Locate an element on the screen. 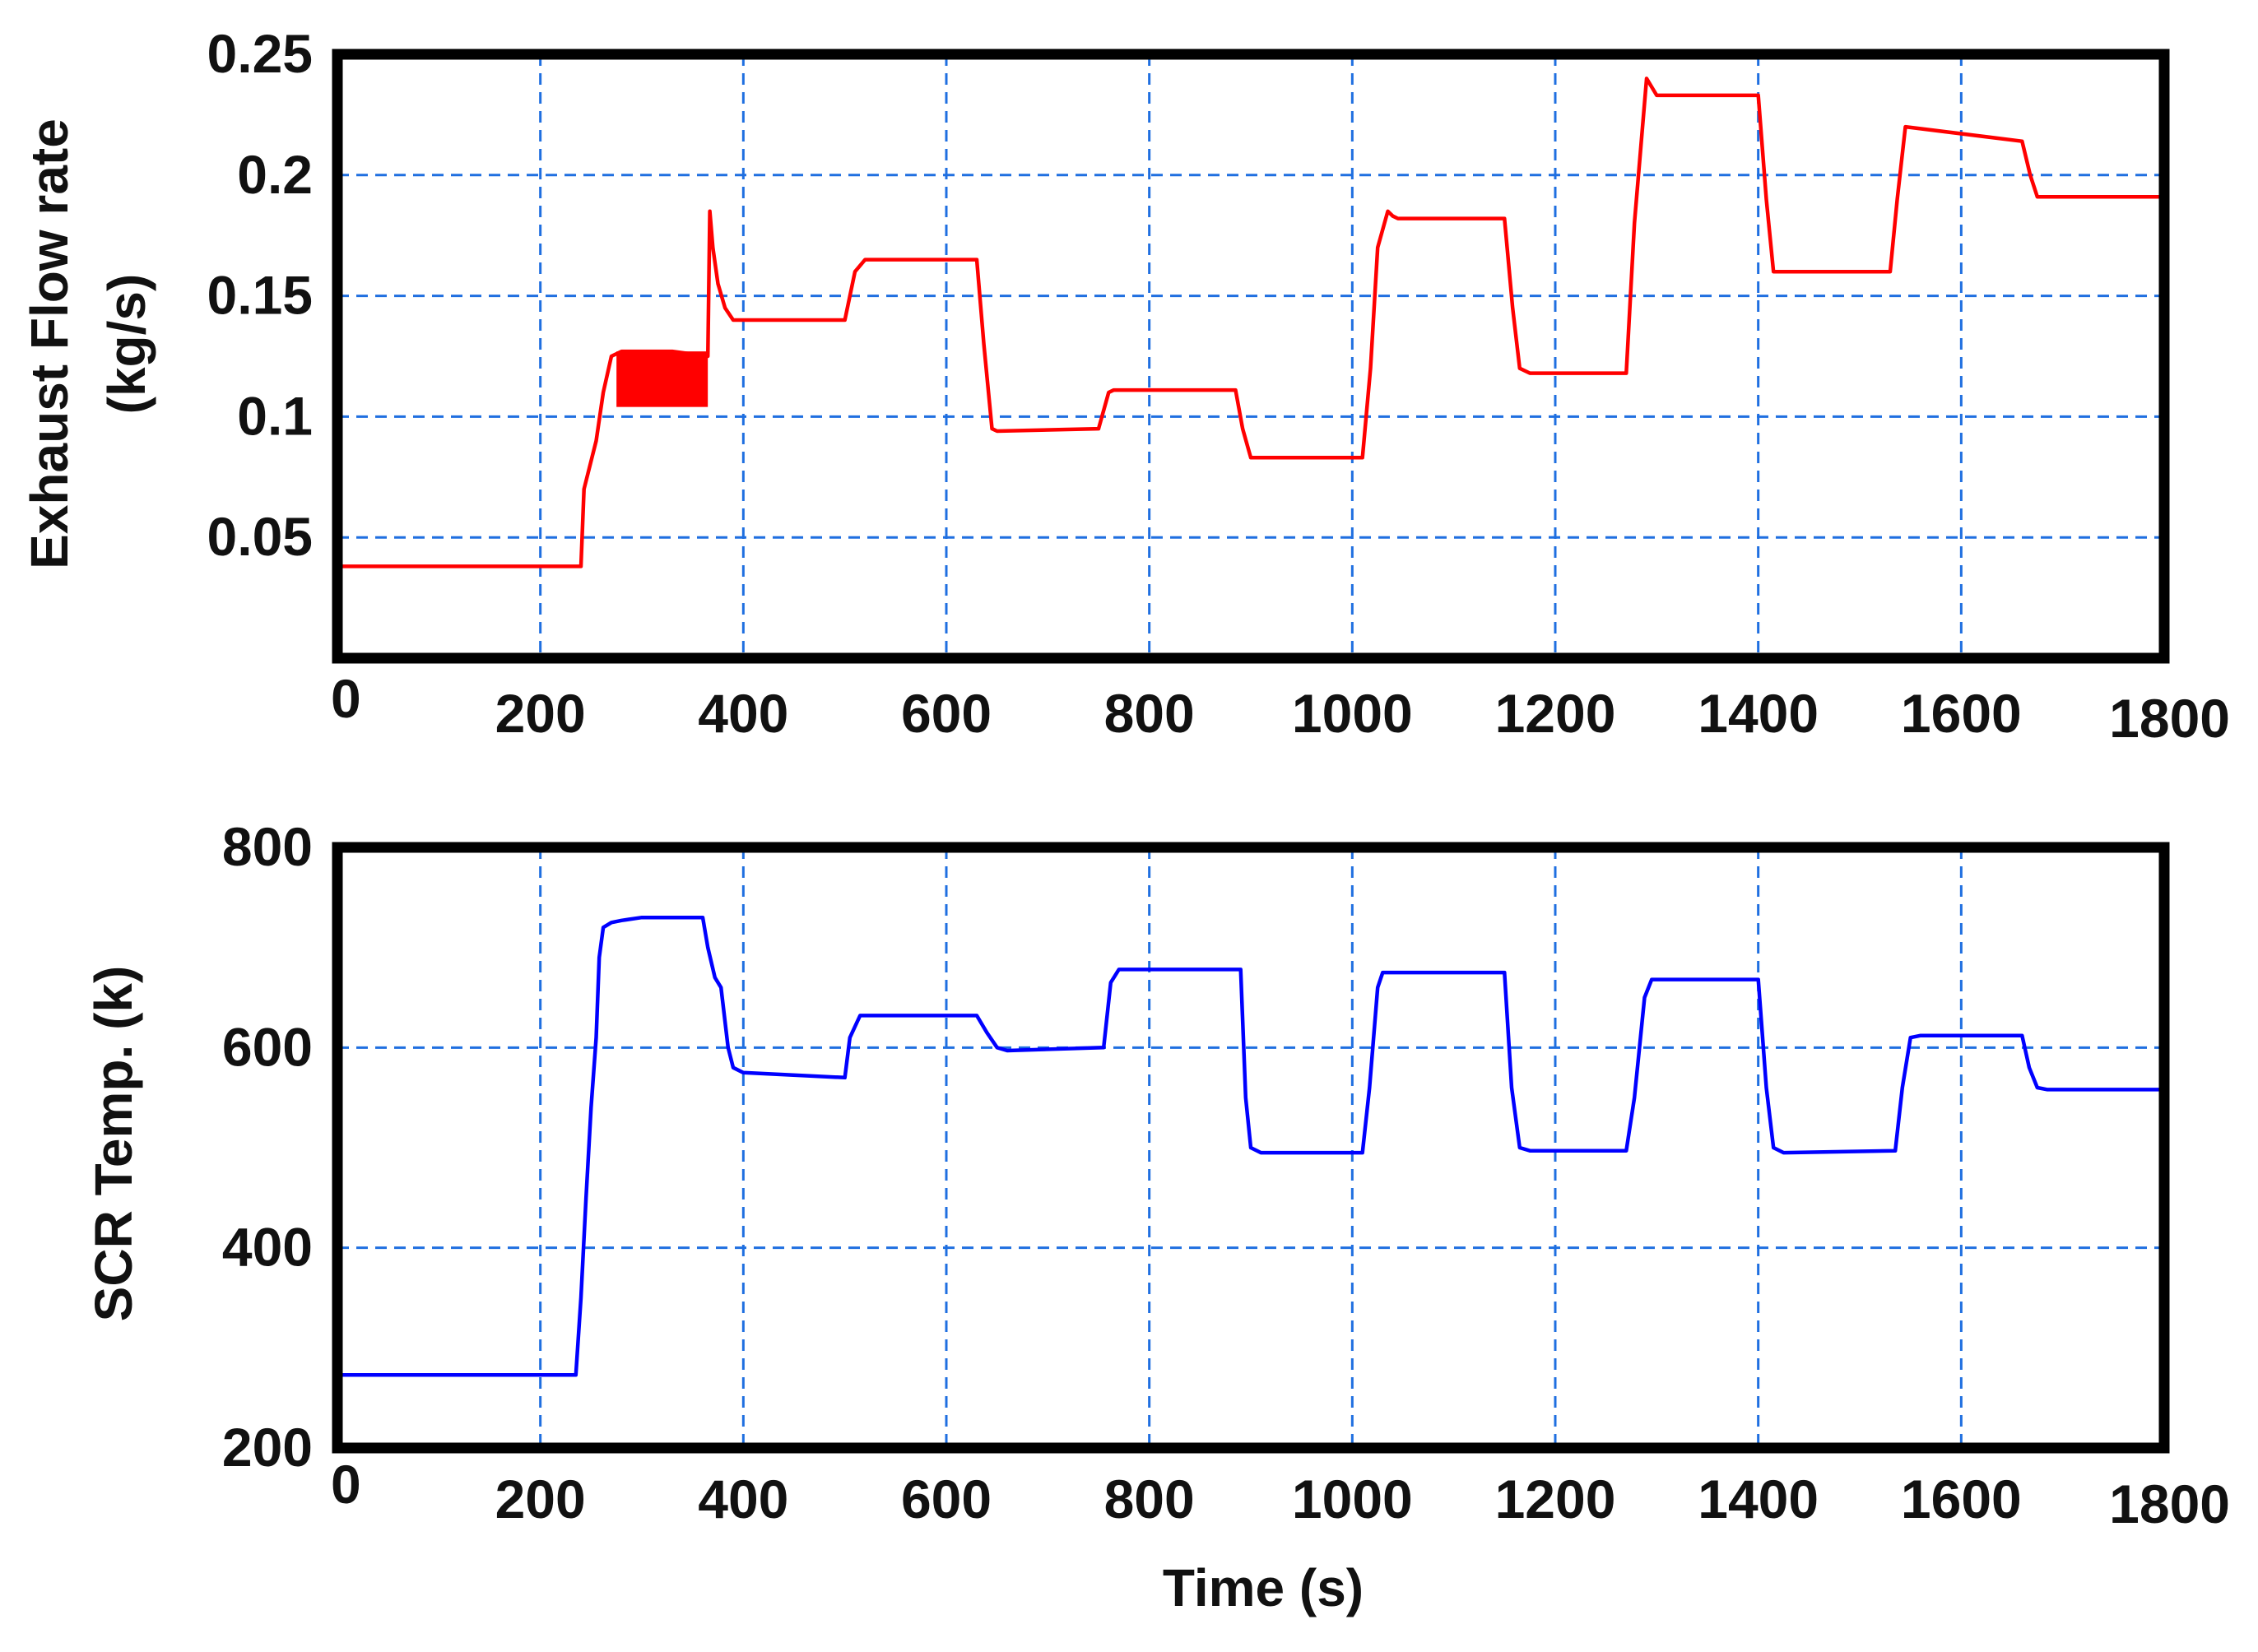  y-tick-label: 600 is located at coordinates (268, 1046).